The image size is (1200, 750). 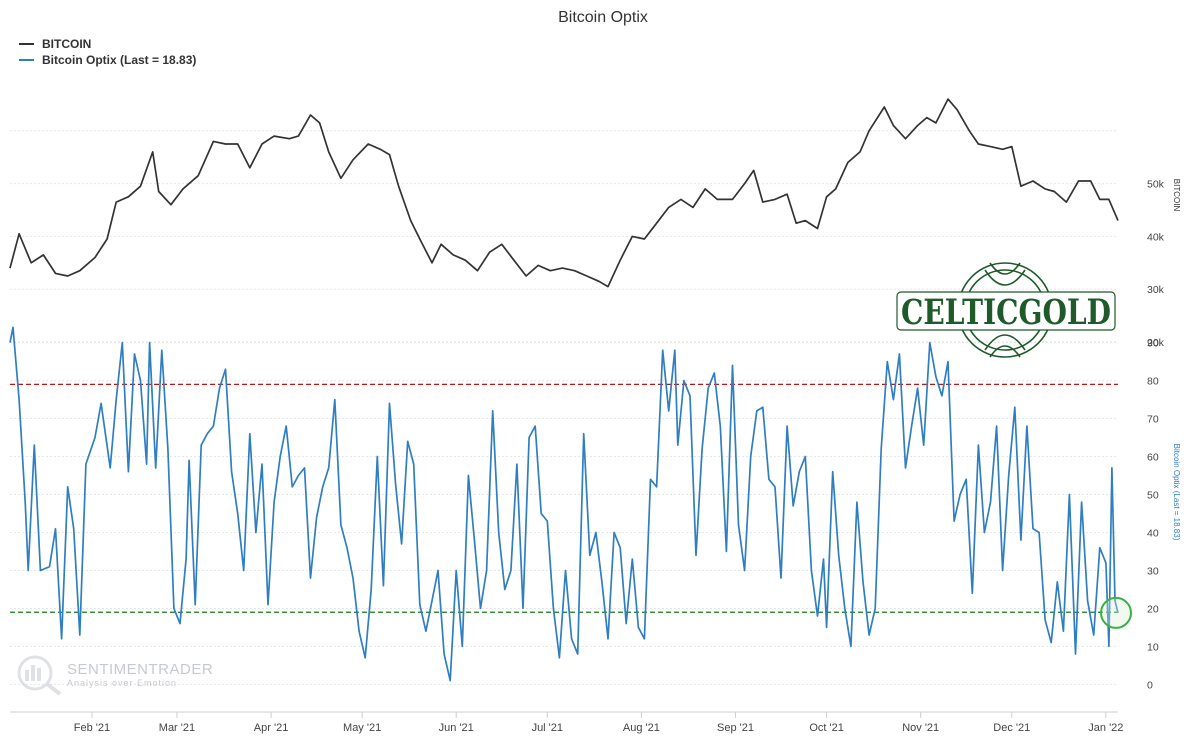 What do you see at coordinates (1176, 492) in the screenshot?
I see `optix-axis-title: Bitcoin Optix (Last = 18.83)` at bounding box center [1176, 492].